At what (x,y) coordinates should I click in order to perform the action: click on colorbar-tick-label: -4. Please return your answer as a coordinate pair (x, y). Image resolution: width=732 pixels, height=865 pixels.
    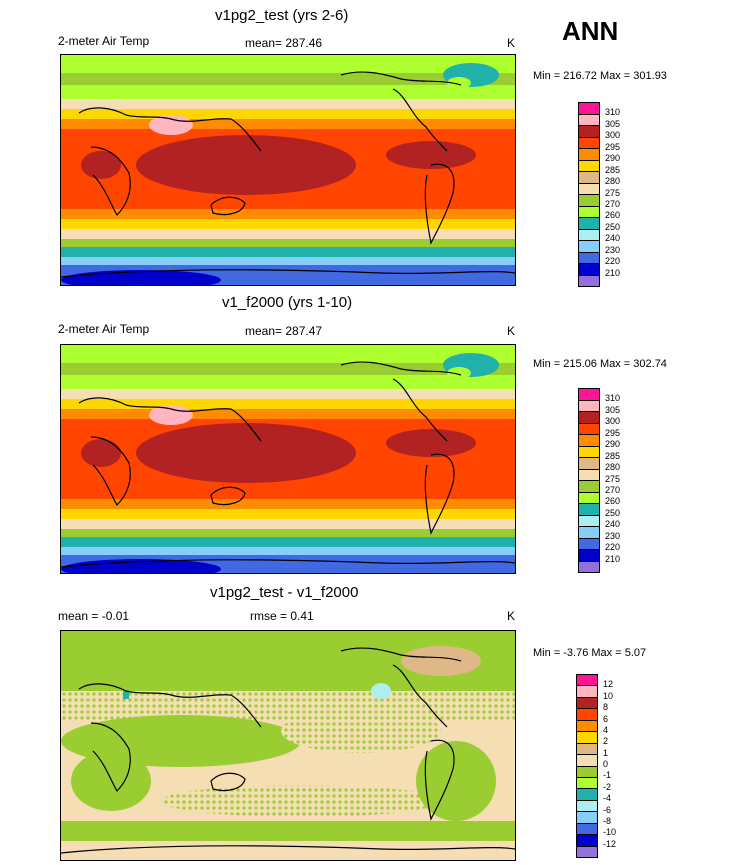
    Looking at the image, I should click on (607, 798).